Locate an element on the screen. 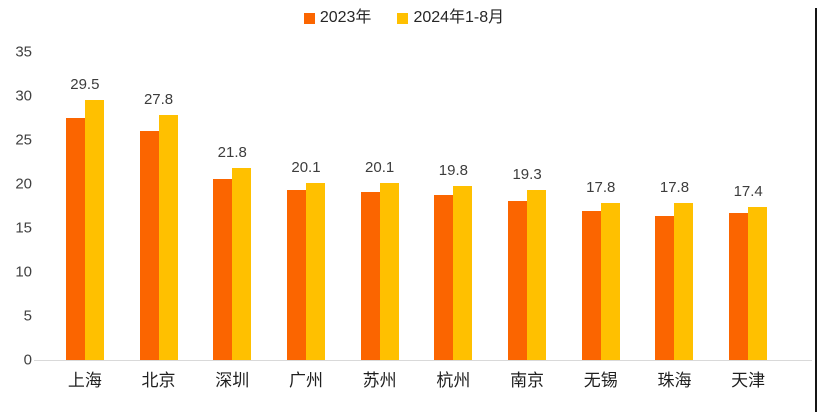 This screenshot has width=818, height=412. legend-label-2024: 2024年1-8月 is located at coordinates (459, 17).